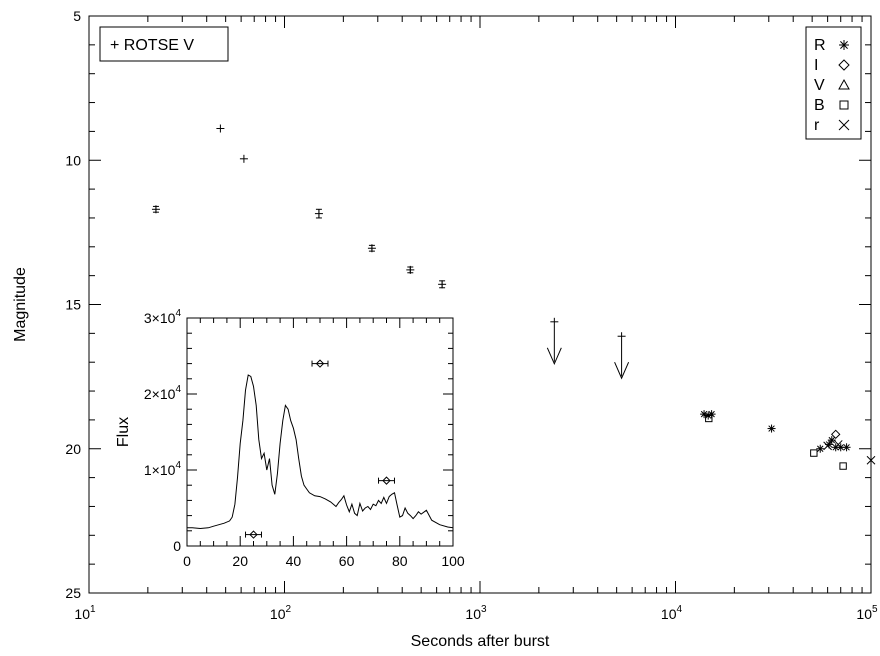 This screenshot has height=656, width=880. I want to click on x-tick-exponent: 2, so click(289, 609).